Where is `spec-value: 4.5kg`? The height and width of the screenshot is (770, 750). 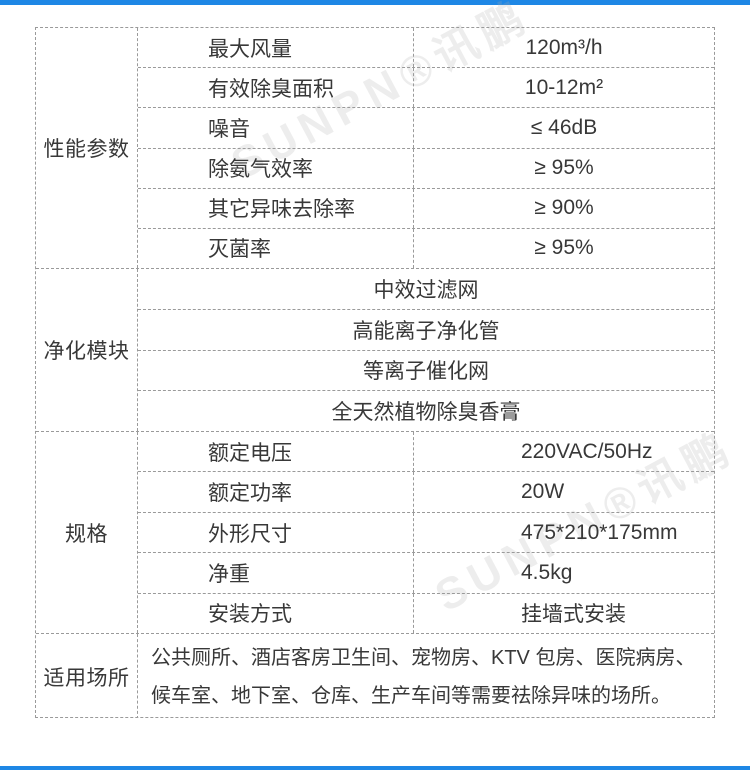 spec-value: 4.5kg is located at coordinates (547, 572).